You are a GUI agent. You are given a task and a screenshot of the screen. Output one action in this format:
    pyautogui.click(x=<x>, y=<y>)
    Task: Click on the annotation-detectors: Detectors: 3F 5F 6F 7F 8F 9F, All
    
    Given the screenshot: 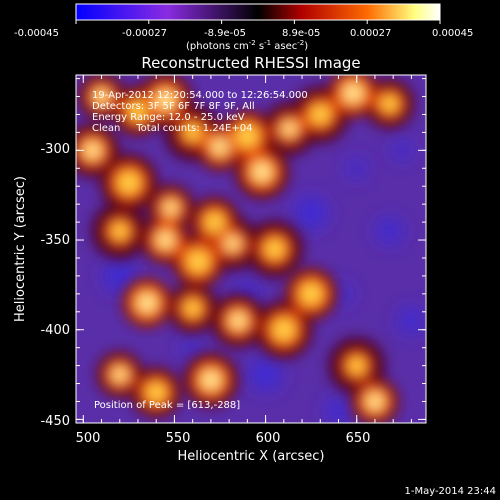 What is the action you would take?
    pyautogui.click(x=173, y=106)
    